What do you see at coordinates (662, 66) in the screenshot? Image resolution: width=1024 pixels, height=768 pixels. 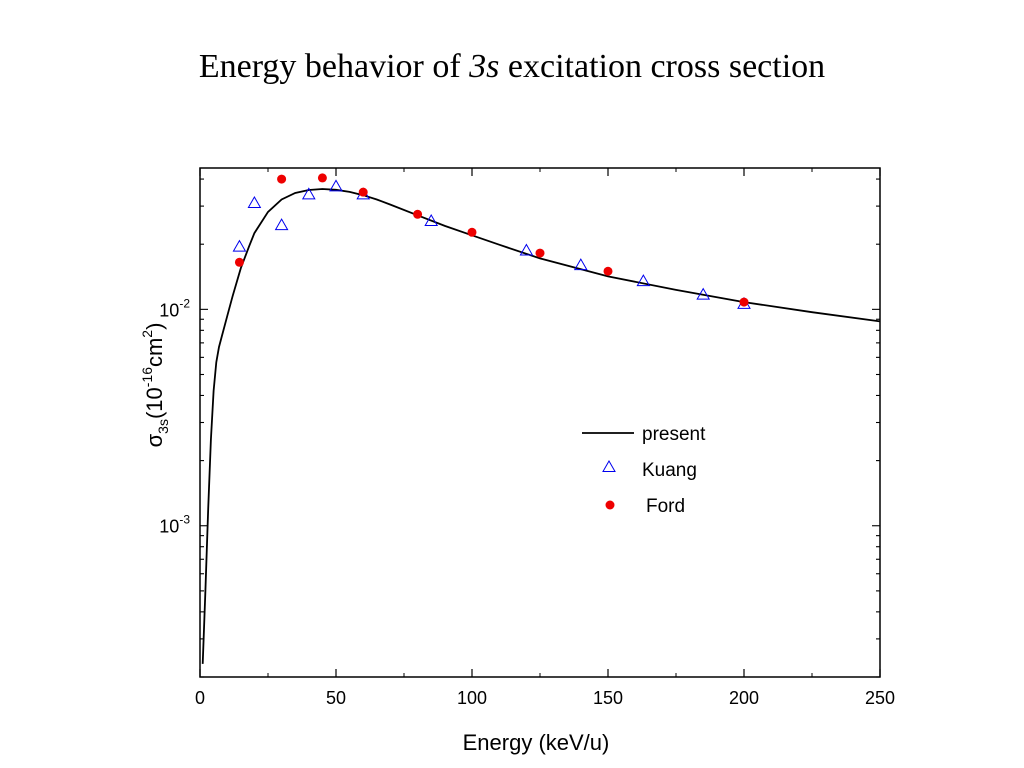 I see `title-suffix-text: excitation cross section` at bounding box center [662, 66].